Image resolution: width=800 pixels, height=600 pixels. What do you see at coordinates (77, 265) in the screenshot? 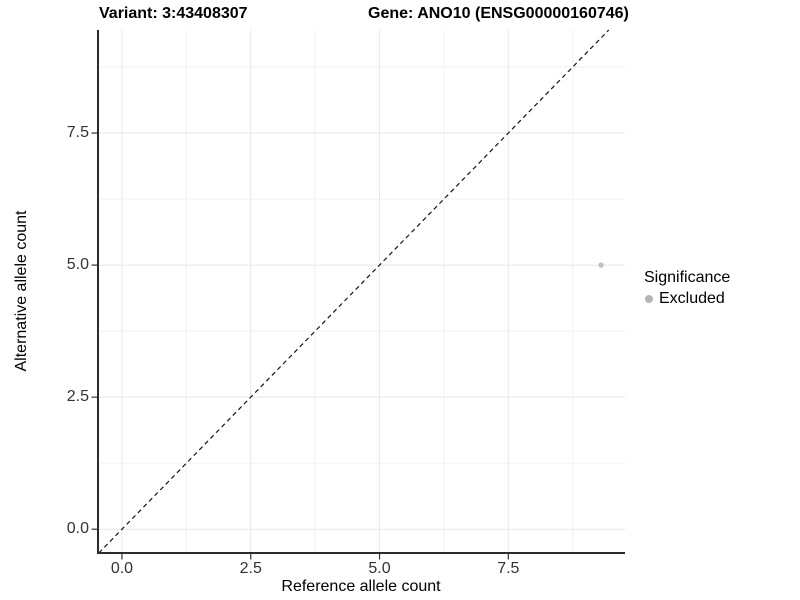
I see `y-tick-label: 5.0` at bounding box center [77, 265].